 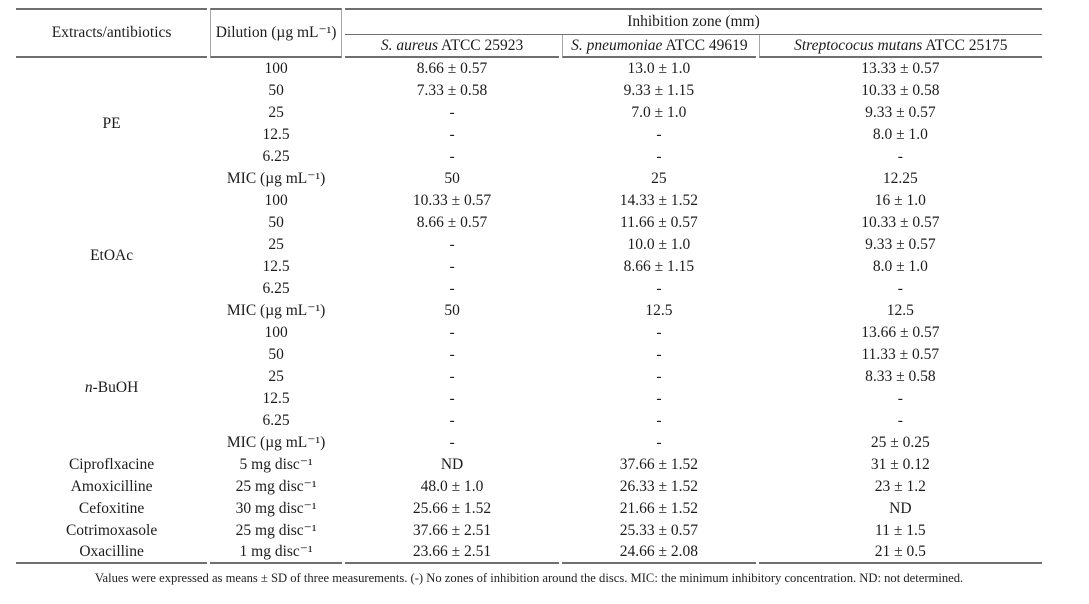 What do you see at coordinates (900, 135) in the screenshot?
I see `value-cell-s-mutans: 8.0 ± 1.0` at bounding box center [900, 135].